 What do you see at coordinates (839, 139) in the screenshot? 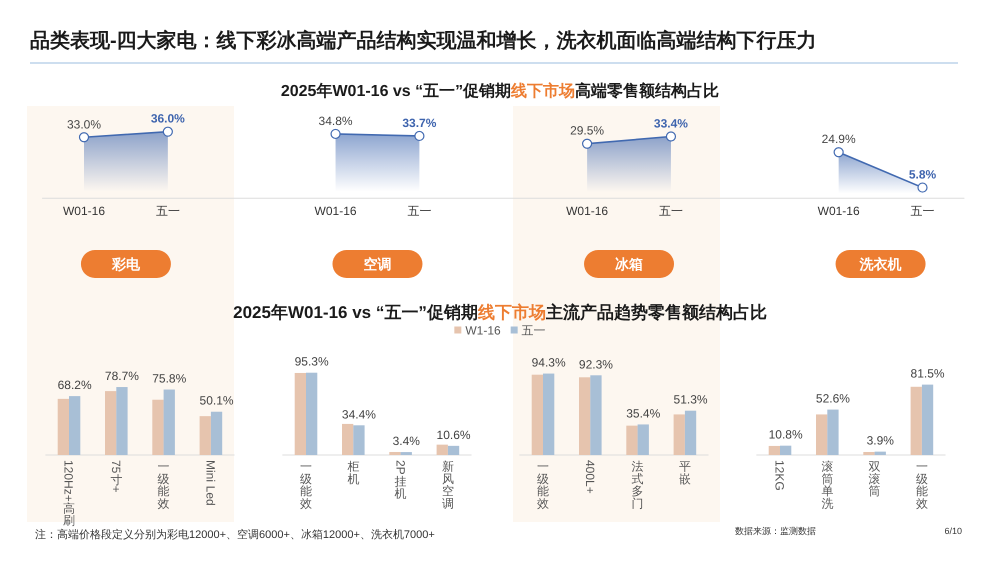
I see `data-label: 24.9%` at bounding box center [839, 139].